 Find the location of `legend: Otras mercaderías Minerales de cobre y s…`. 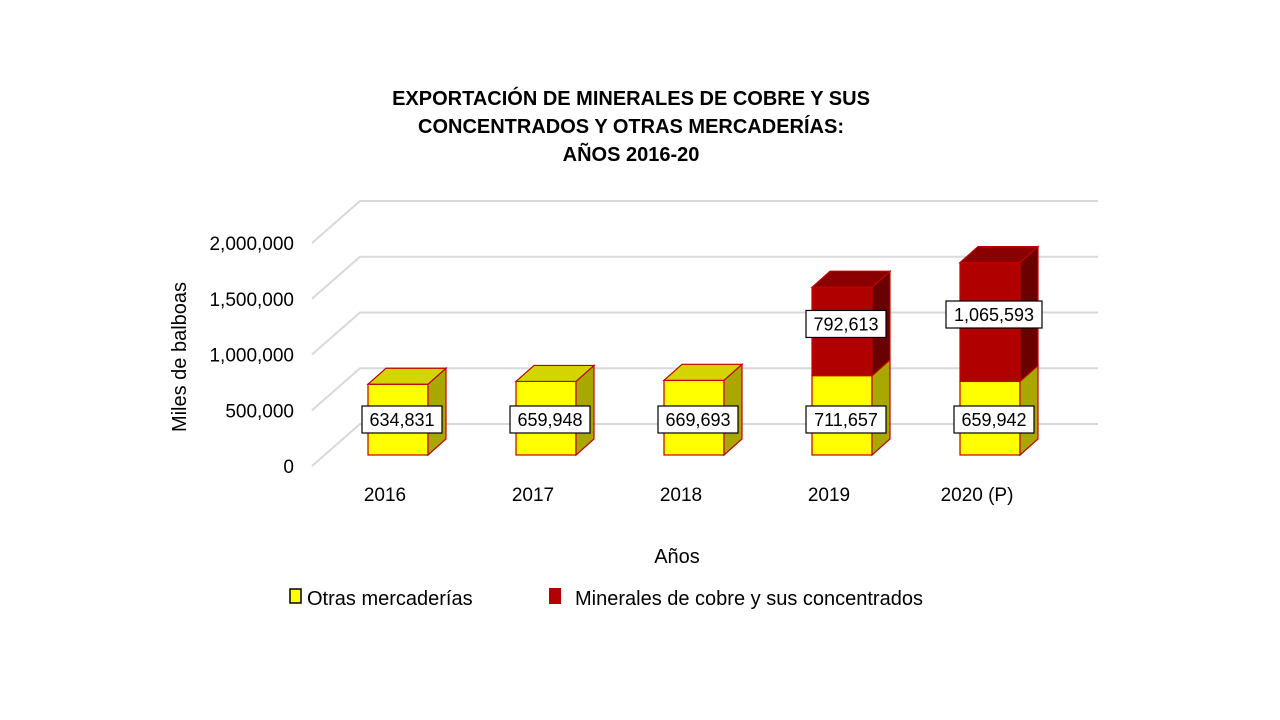

legend: Otras mercaderías Minerales de cobre y s… is located at coordinates (606, 599).